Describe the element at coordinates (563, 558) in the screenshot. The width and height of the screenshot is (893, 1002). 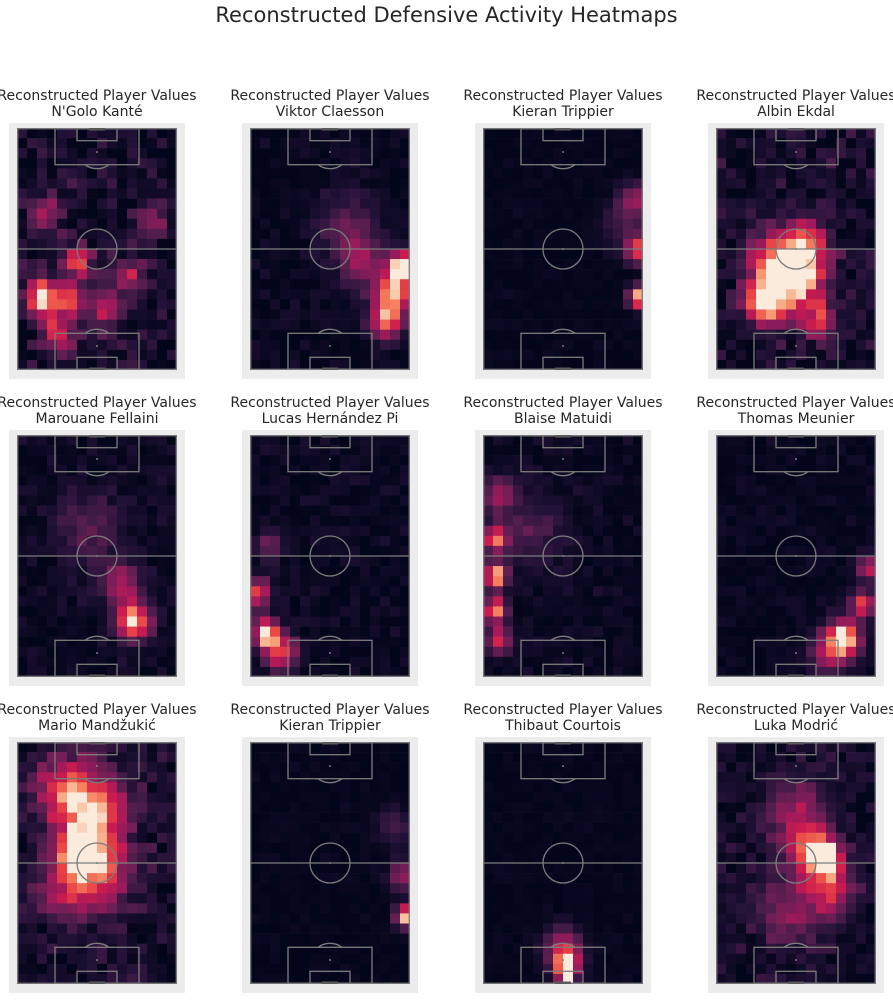
I see `pitch-frame` at that location.